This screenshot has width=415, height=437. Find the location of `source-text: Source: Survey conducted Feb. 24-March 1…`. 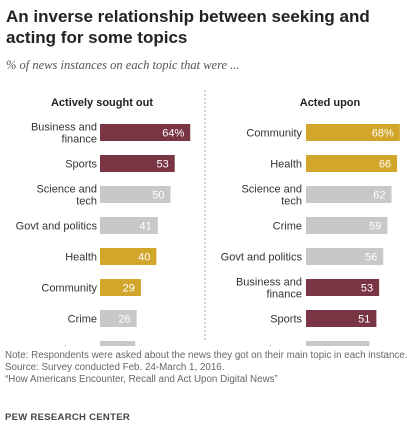

source-text: Source: Survey conducted Feb. 24-March 1… is located at coordinates (115, 368).